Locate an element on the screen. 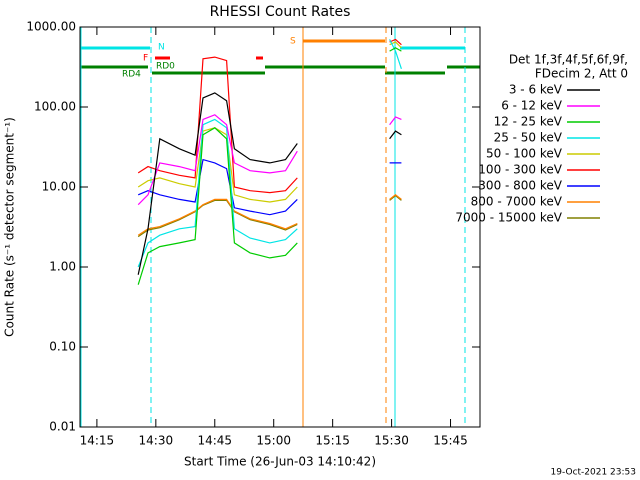 This screenshot has width=640, height=480. legend-label: 3 - 6 keV is located at coordinates (536, 90).